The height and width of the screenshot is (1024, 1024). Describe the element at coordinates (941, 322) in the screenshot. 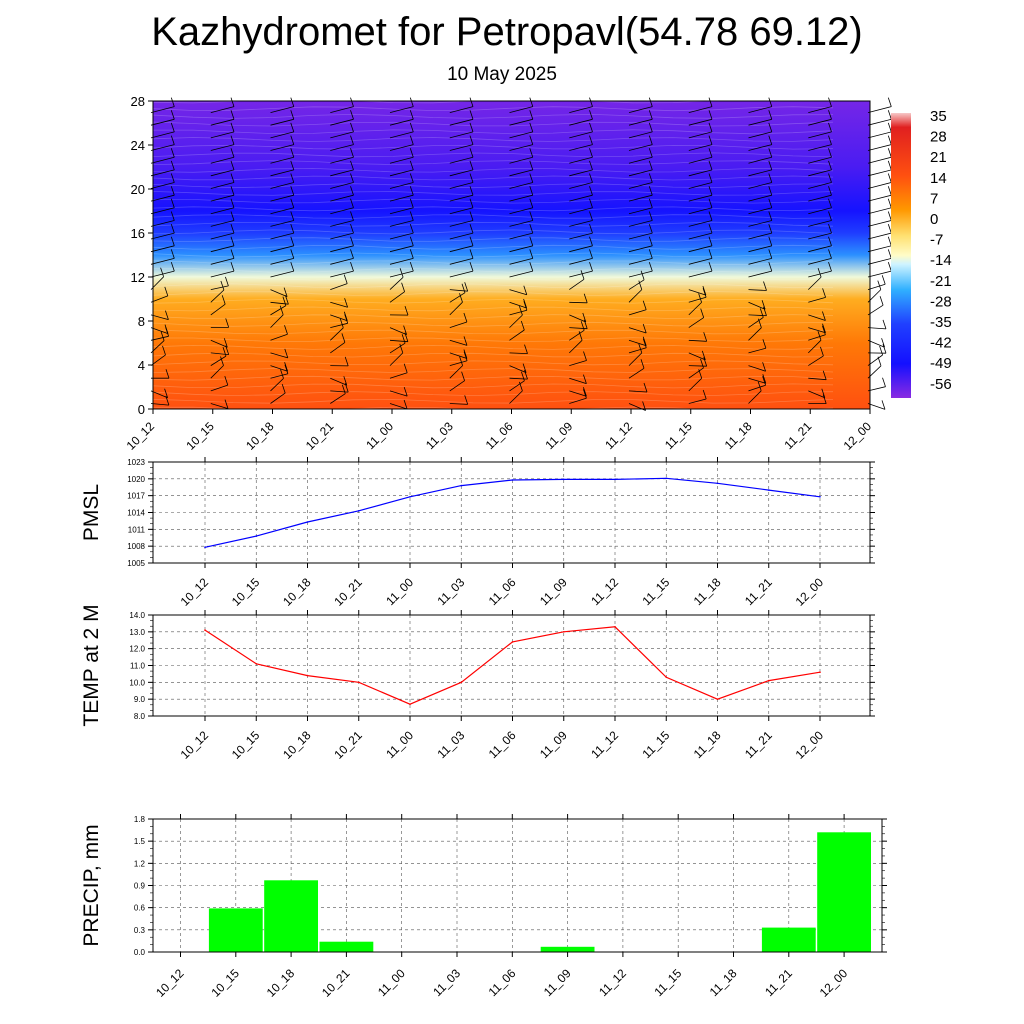

I see `colorbar-label: -35` at that location.